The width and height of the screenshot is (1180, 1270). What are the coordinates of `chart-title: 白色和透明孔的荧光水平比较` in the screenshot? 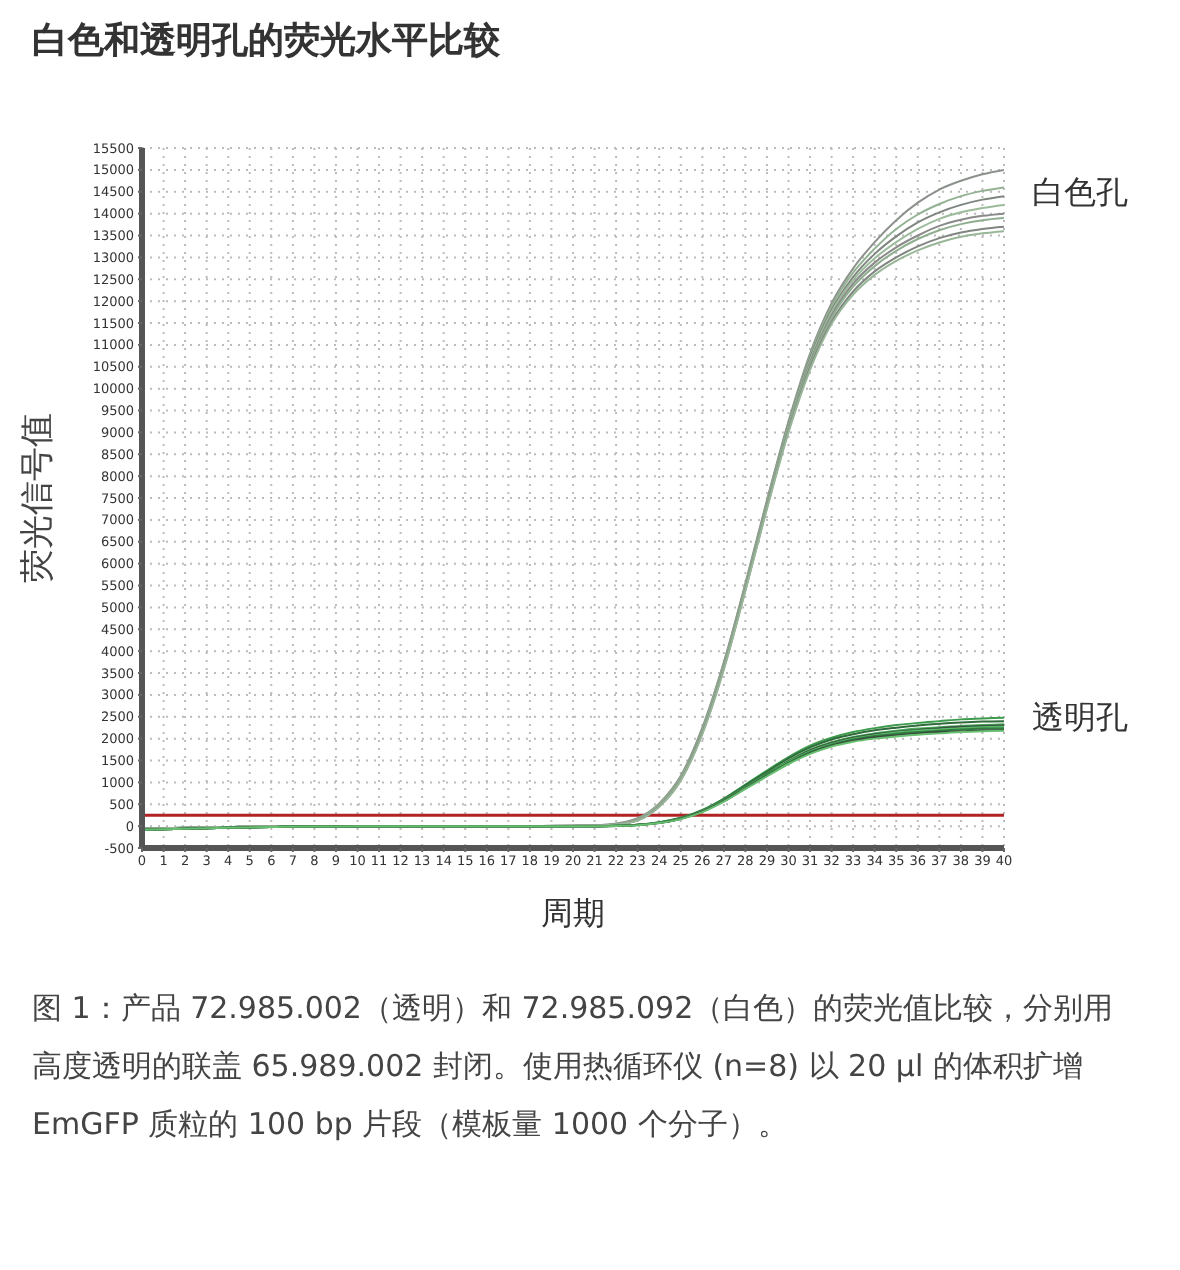 It's located at (267, 41).